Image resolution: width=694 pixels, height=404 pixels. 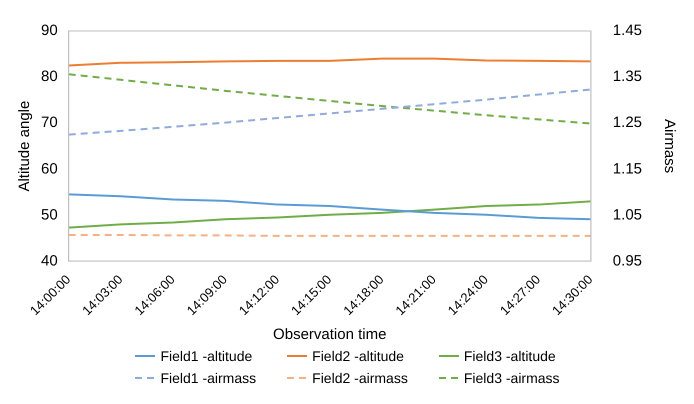 What do you see at coordinates (512, 378) in the screenshot?
I see `legend-label: Field3 -airmass` at bounding box center [512, 378].